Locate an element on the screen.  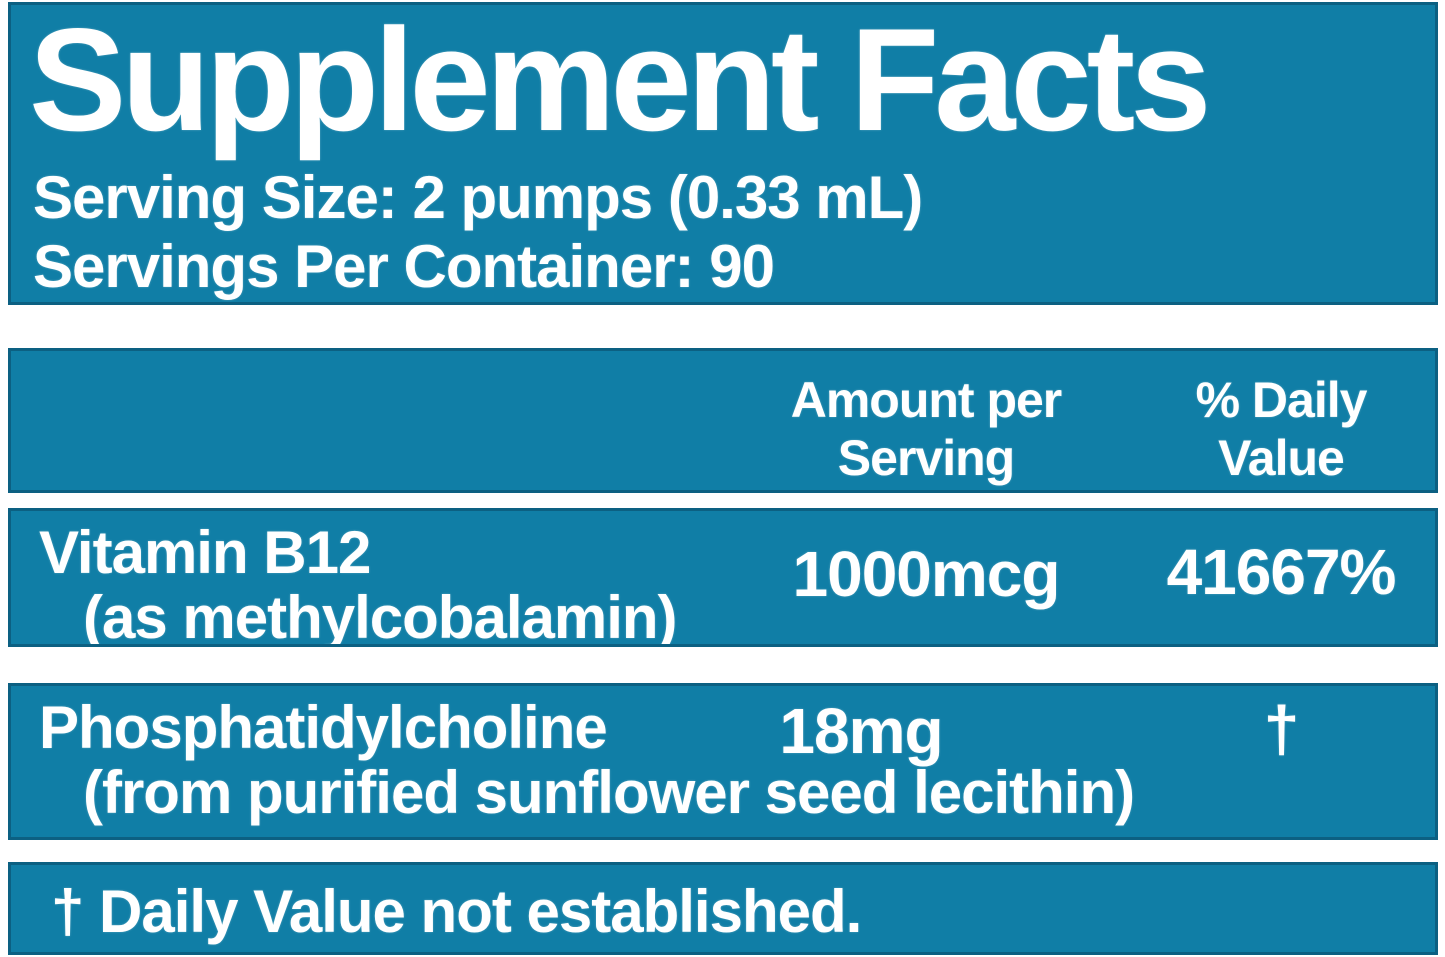
footnote-panel: † Daily Value not established. is located at coordinates (723, 908).